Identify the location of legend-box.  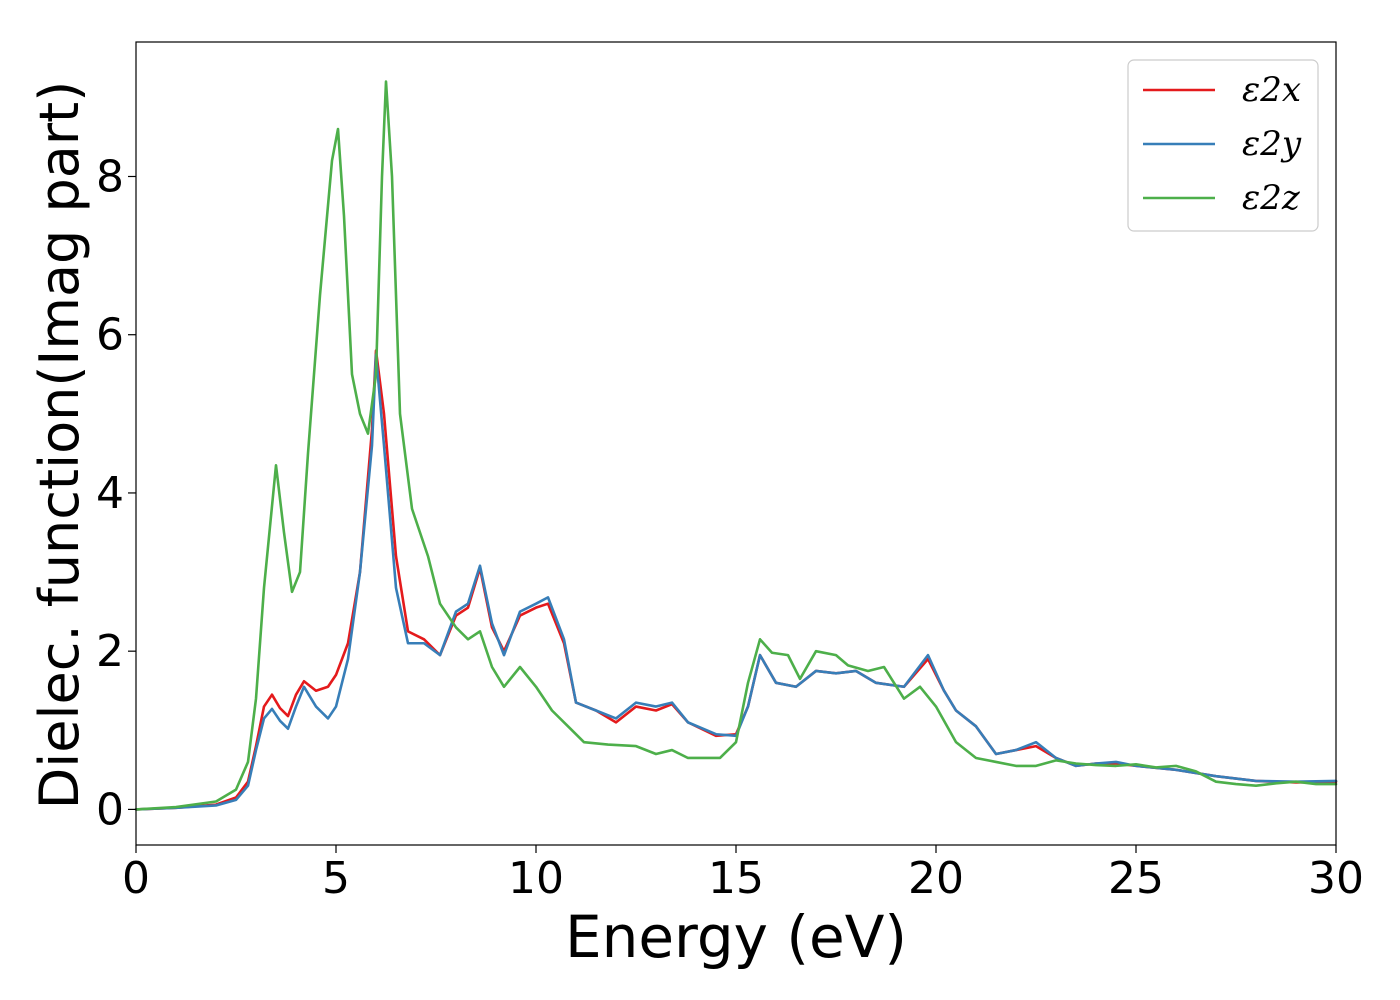
(1223, 145).